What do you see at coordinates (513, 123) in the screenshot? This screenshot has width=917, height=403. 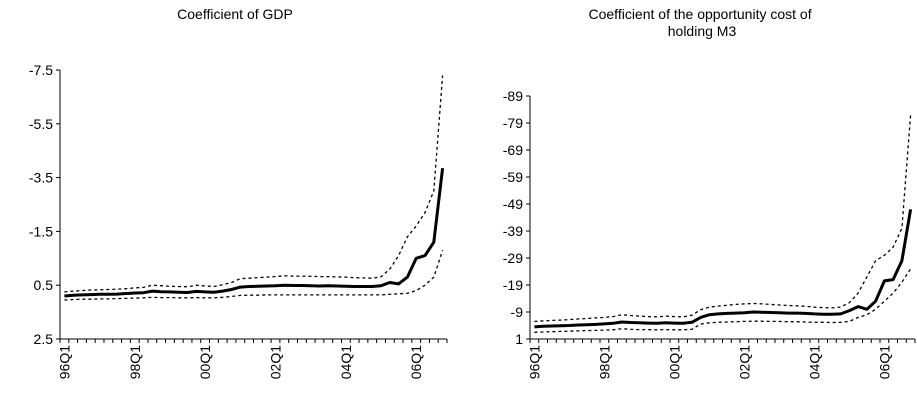 I see `y-tick-label: -79` at bounding box center [513, 123].